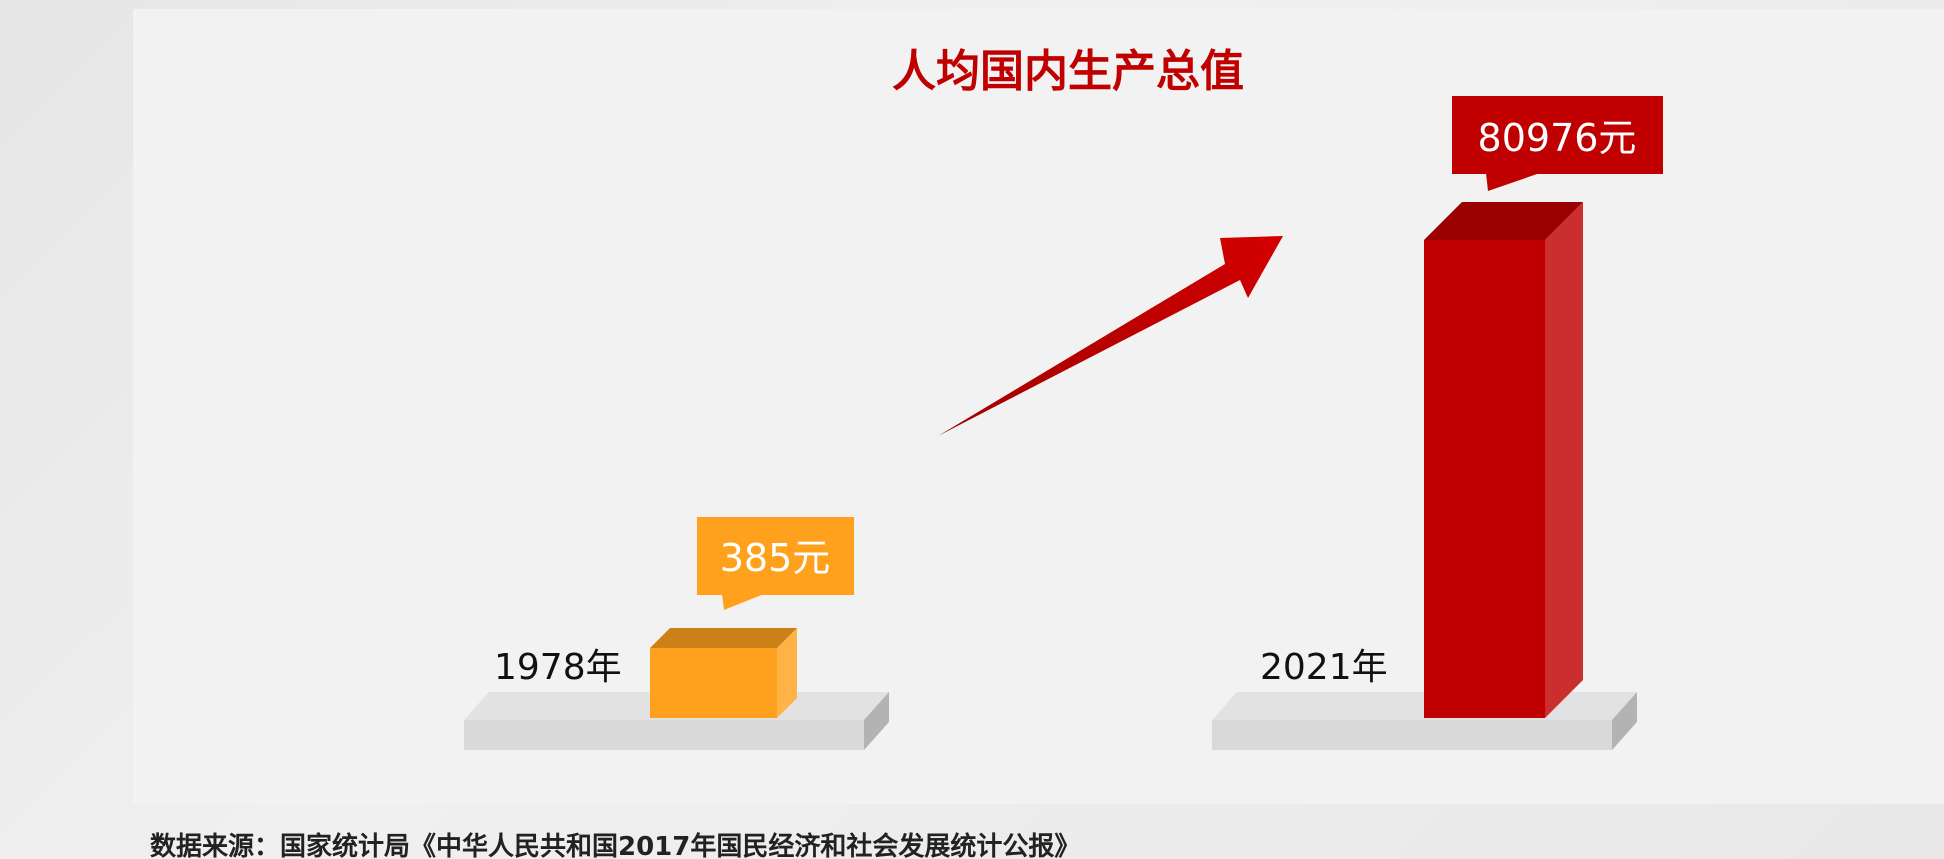 The image size is (1944, 859). Describe the element at coordinates (1068, 71) in the screenshot. I see `chart-title: 人均国内生产总值` at that location.